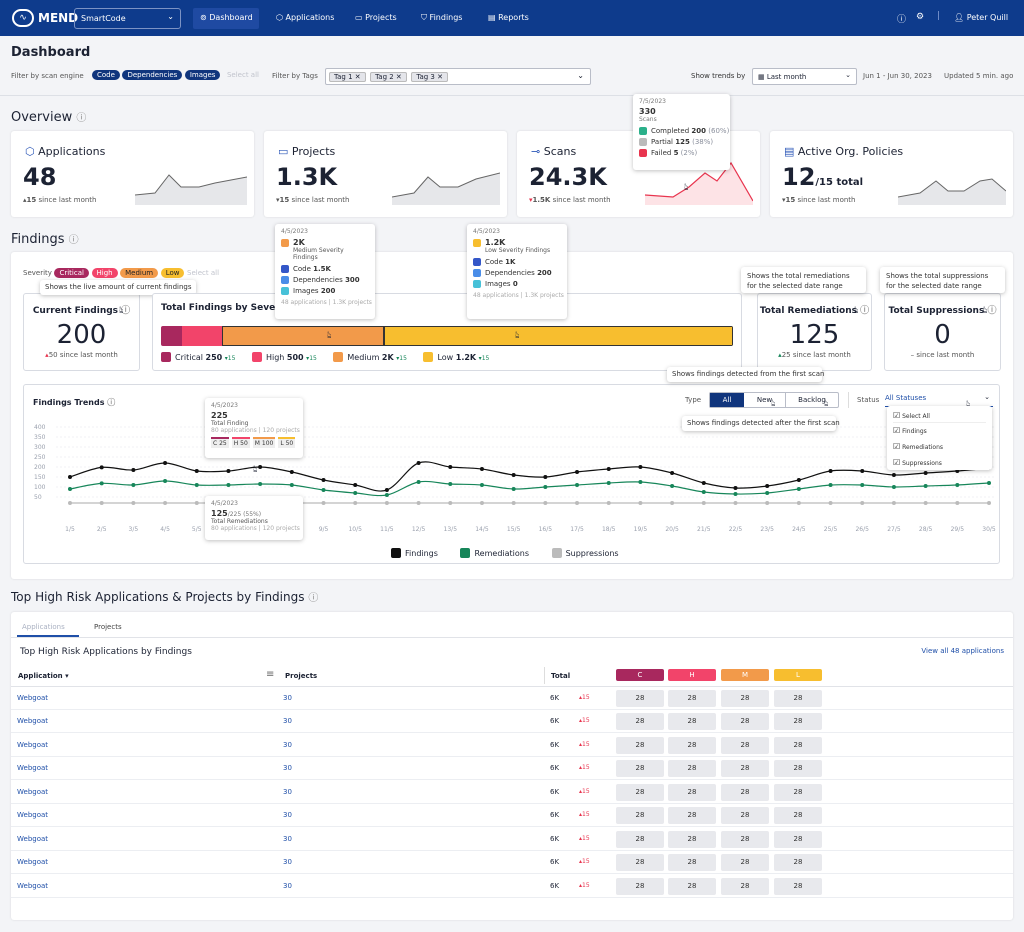 This screenshot has width=1024, height=932. I want to click on tab-applications: Applications, so click(43, 627).